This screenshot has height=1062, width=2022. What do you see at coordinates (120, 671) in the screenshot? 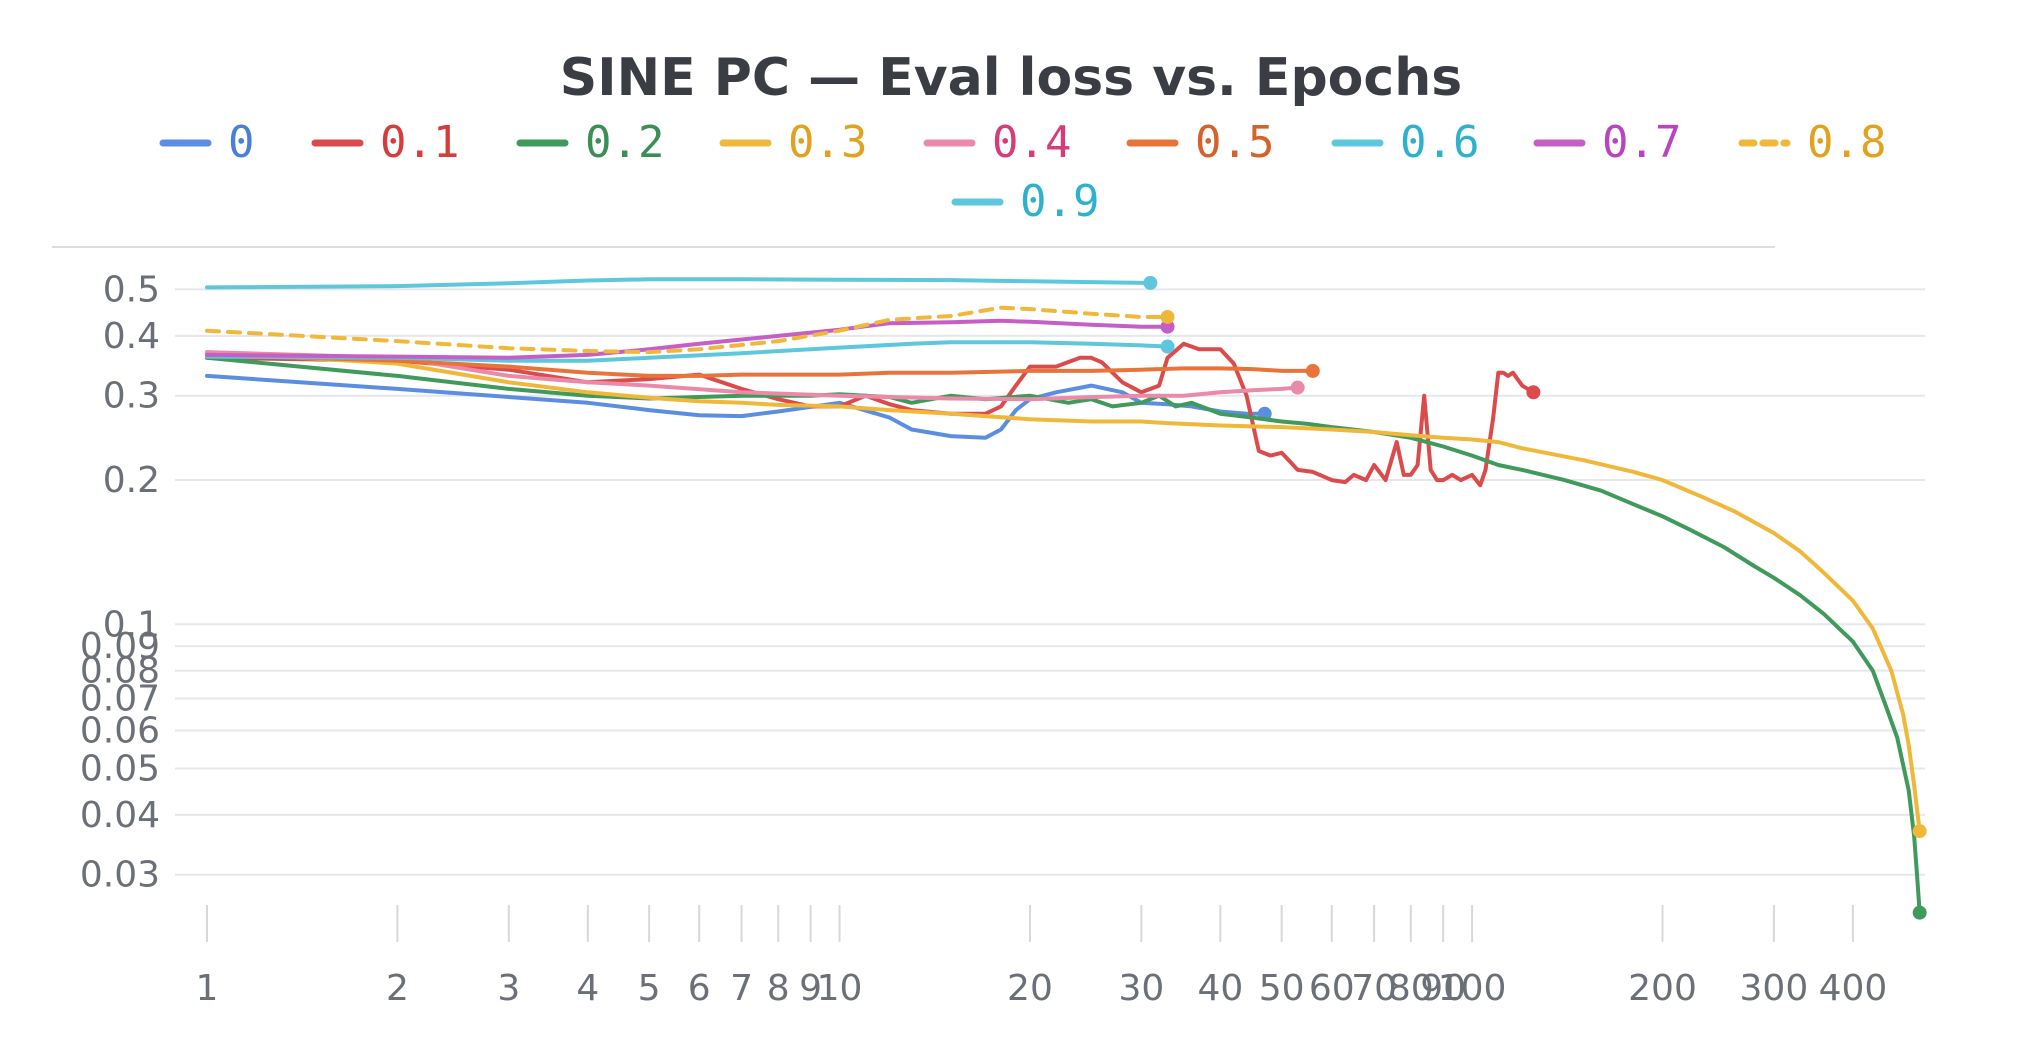
I see `y-tick-label: 0.08` at bounding box center [120, 671].